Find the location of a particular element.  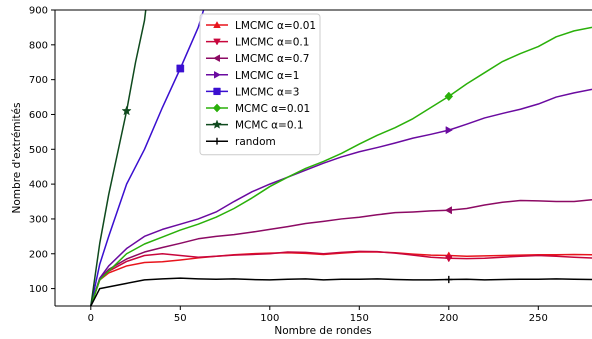

legend-label: MCMC α=0.01 is located at coordinates (272, 109).